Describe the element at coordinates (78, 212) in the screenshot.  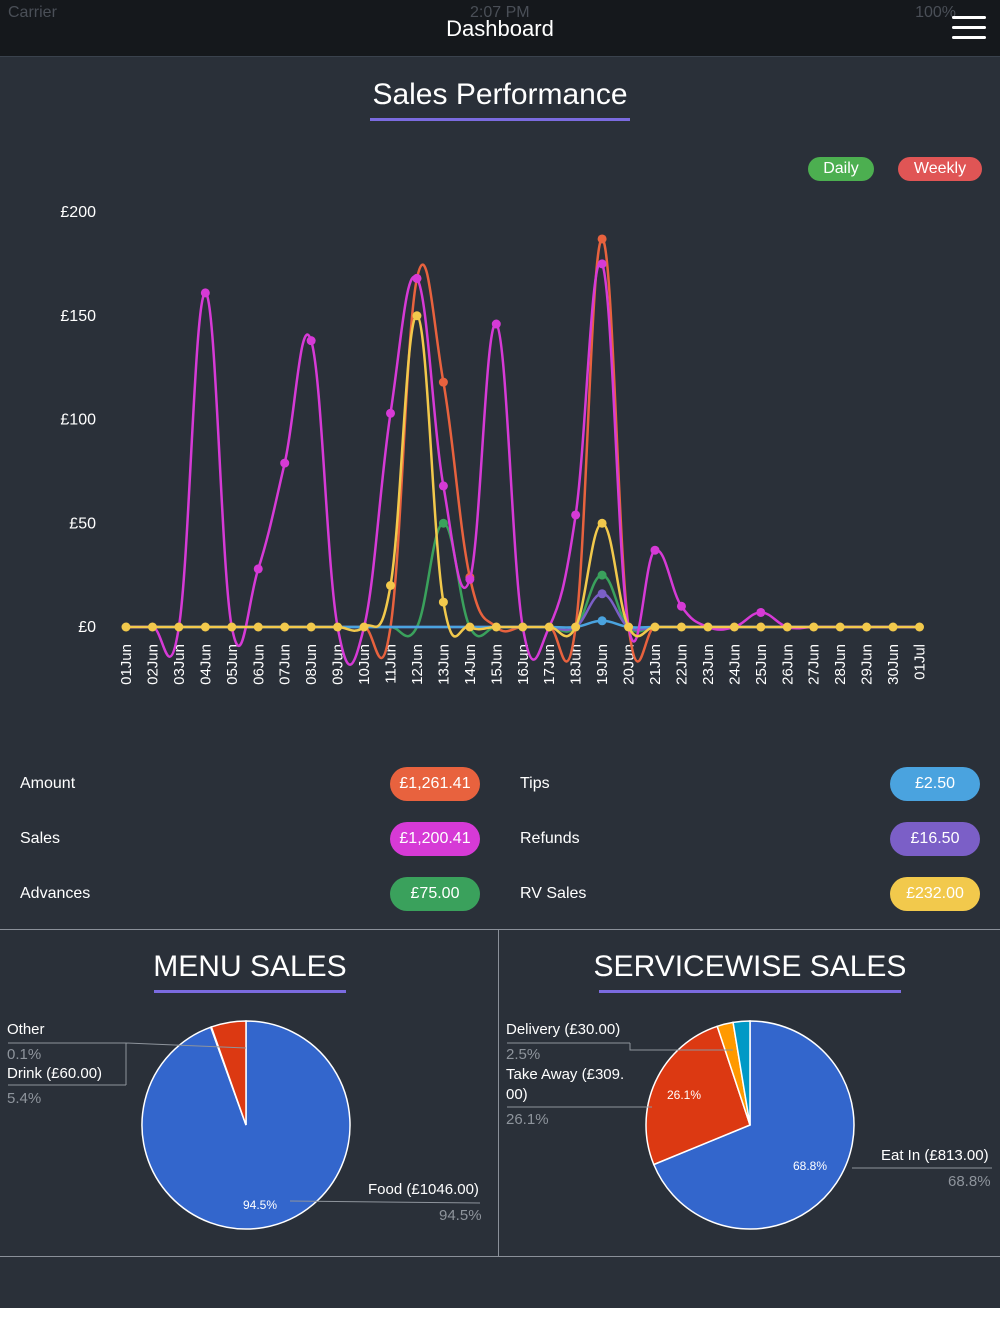
I see `y-tick-label: £200` at that location.